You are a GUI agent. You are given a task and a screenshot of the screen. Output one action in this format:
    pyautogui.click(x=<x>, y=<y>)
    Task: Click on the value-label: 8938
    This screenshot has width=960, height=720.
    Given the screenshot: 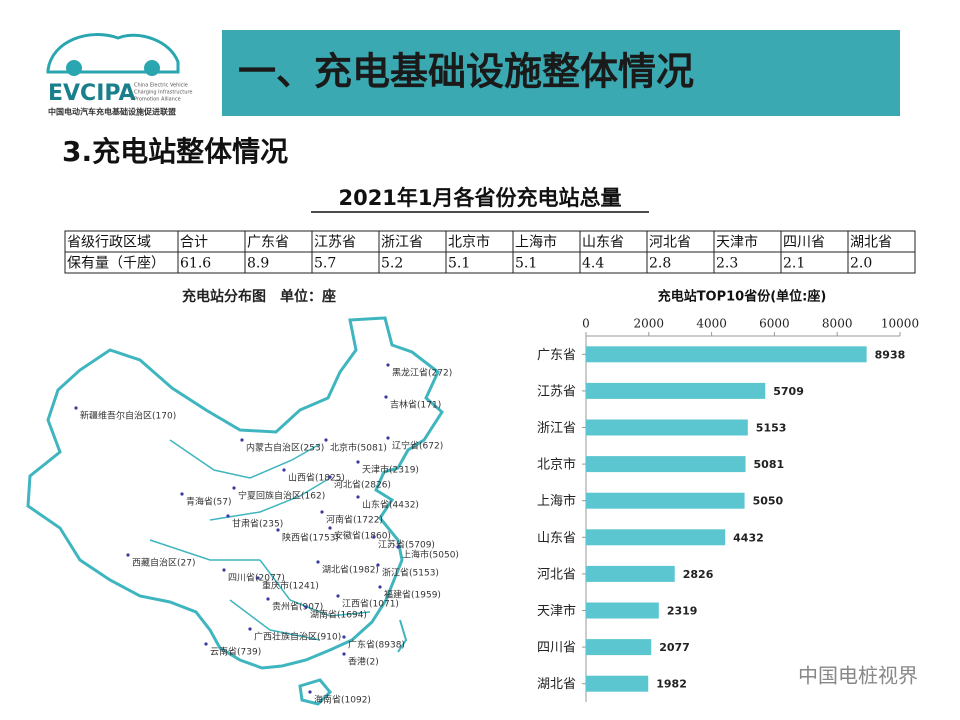 What is the action you would take?
    pyautogui.click(x=890, y=354)
    